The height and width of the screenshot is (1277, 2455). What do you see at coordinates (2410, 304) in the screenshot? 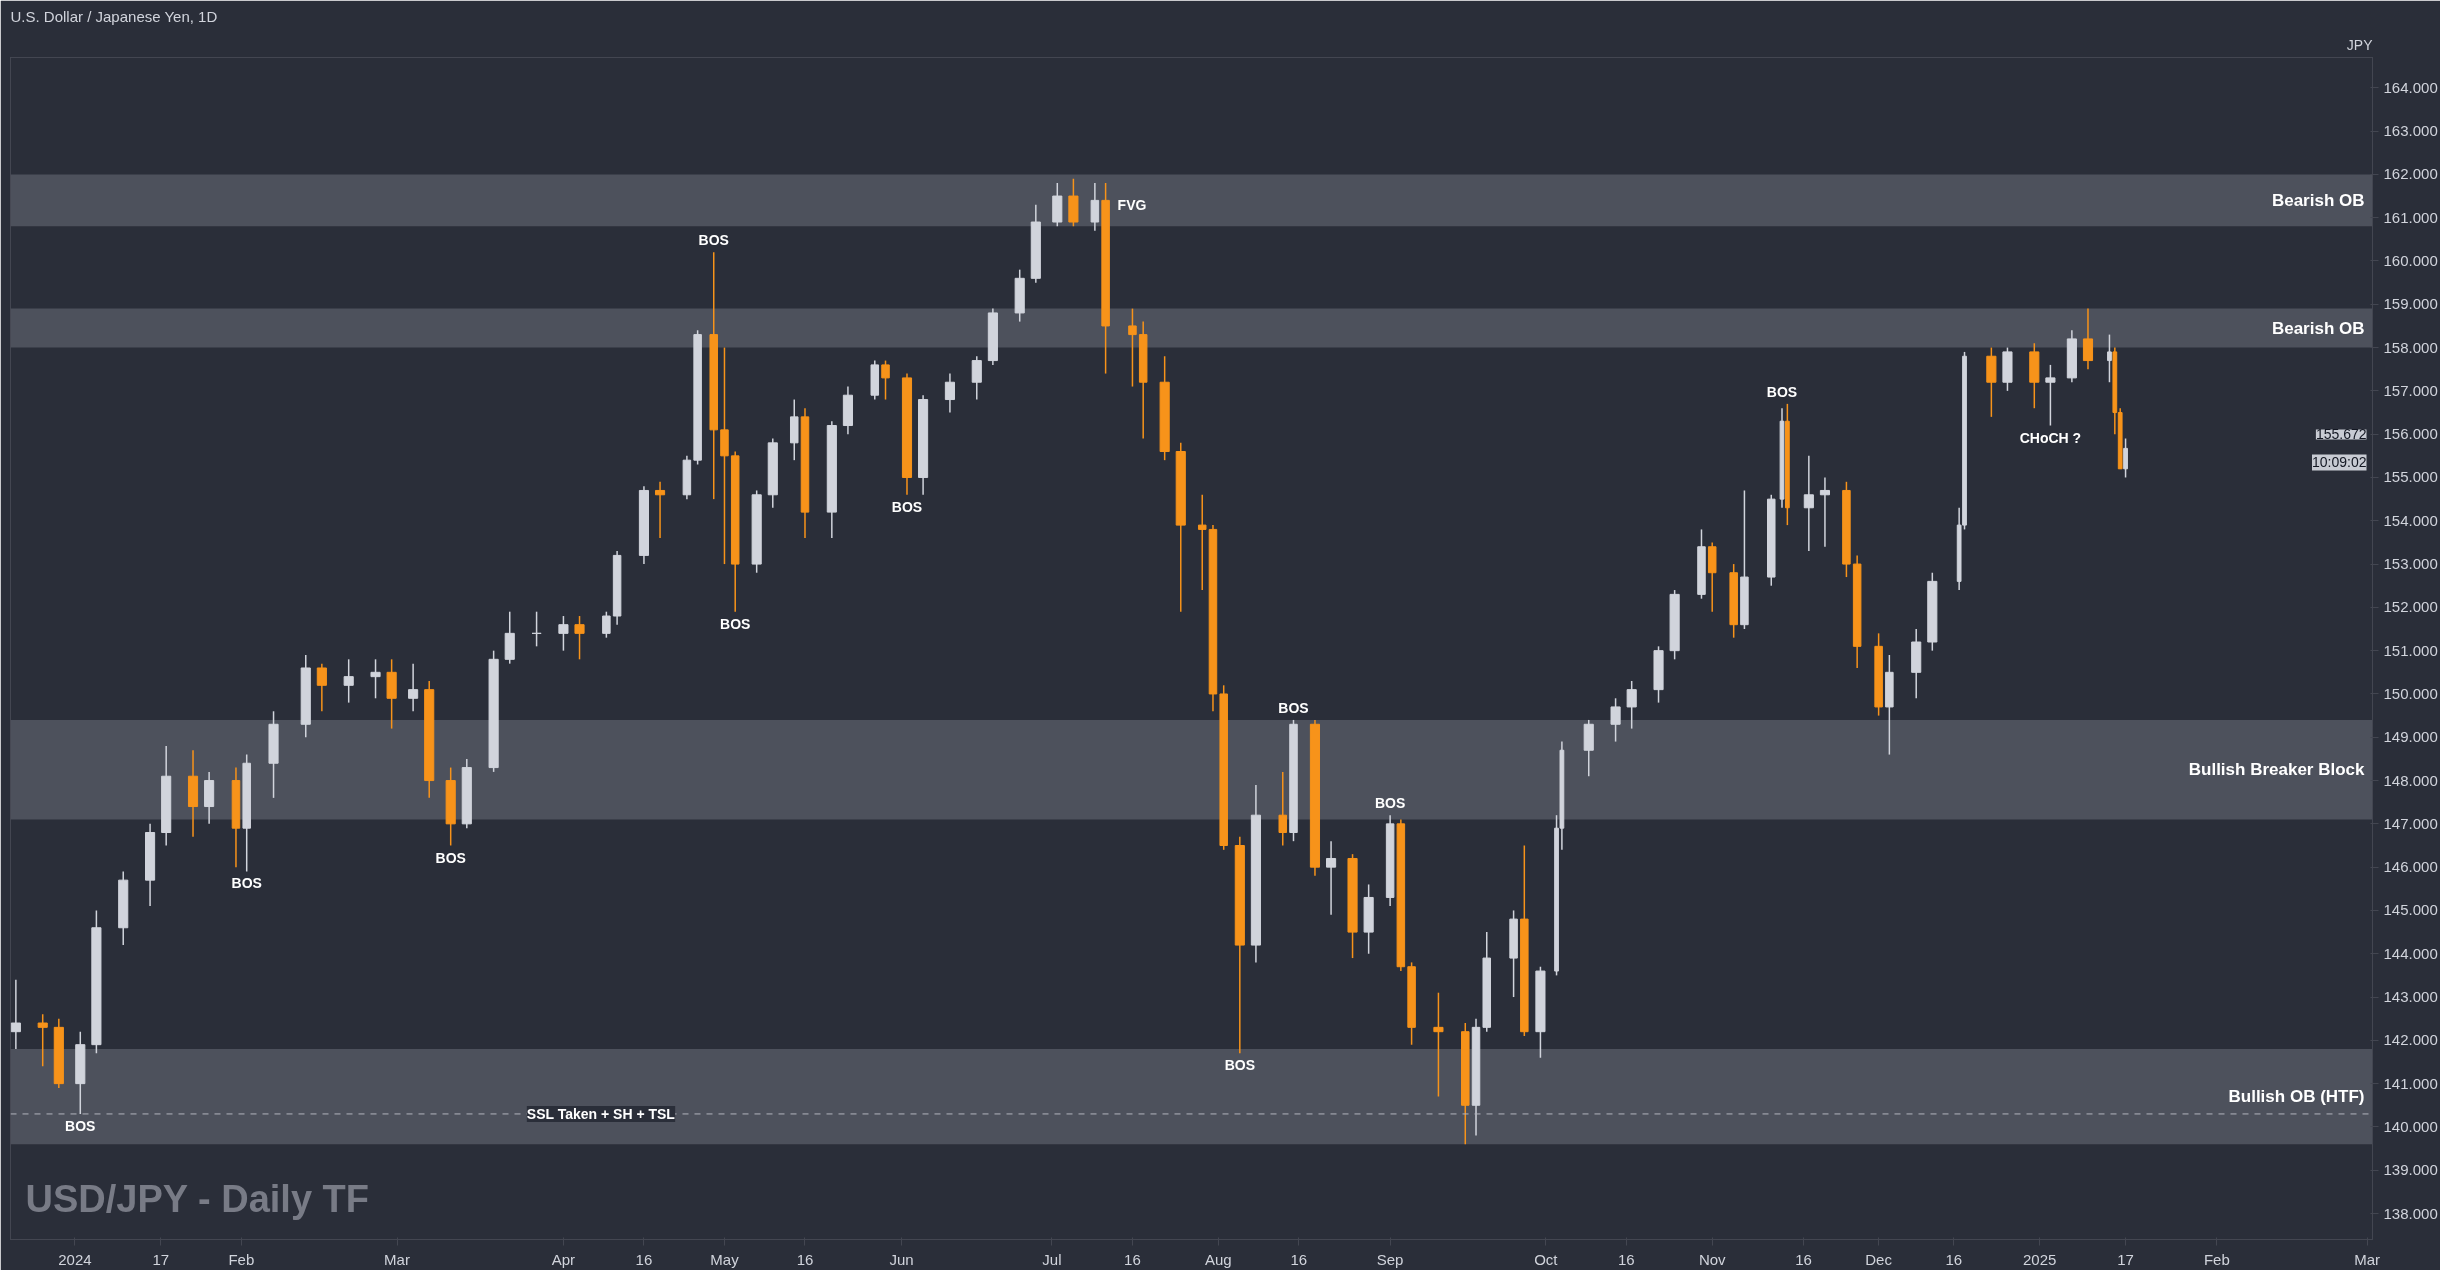
I see `y-tick-label: 159.000` at bounding box center [2410, 304].